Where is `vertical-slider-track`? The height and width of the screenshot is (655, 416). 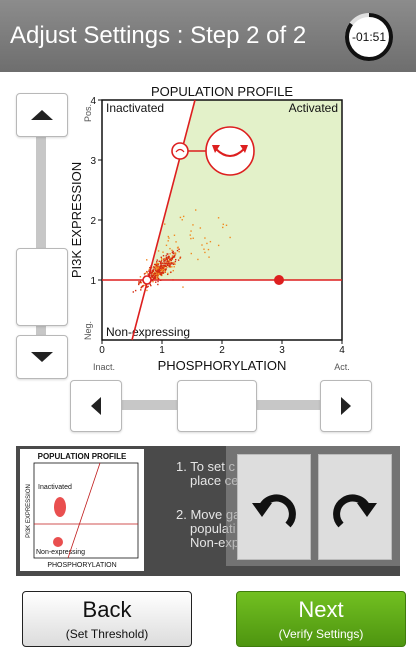
vertical-slider-track is located at coordinates (41, 237).